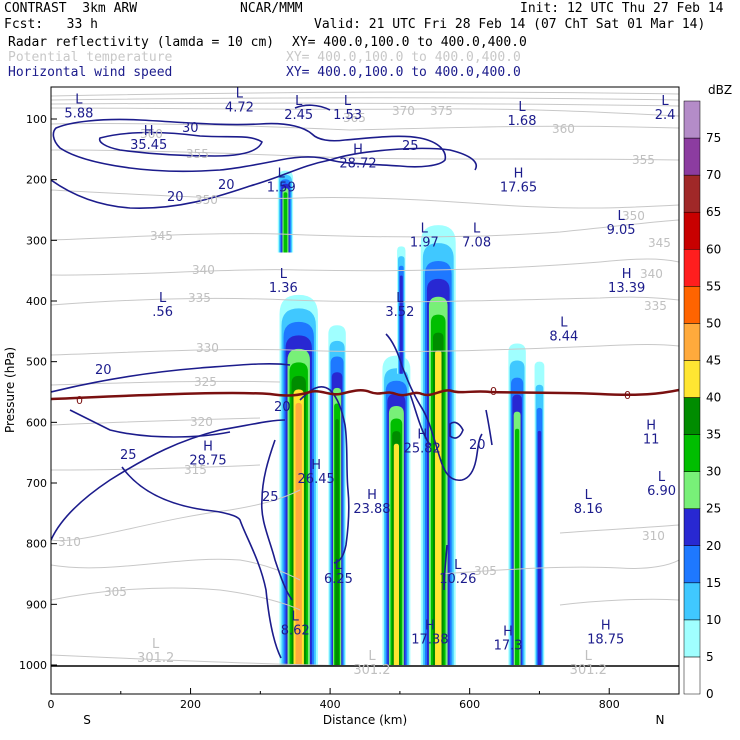  What do you see at coordinates (713, 509) in the screenshot?
I see `colorbar-label: 25` at bounding box center [713, 509].